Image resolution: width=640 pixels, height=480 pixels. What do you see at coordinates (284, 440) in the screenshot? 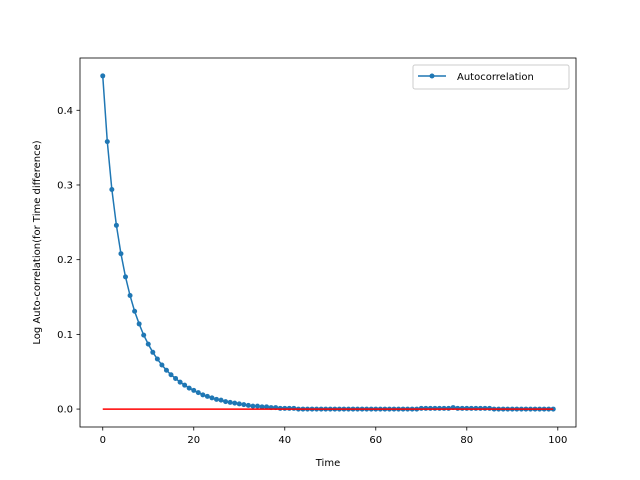
I see `x-tick-label: 40` at bounding box center [284, 440].